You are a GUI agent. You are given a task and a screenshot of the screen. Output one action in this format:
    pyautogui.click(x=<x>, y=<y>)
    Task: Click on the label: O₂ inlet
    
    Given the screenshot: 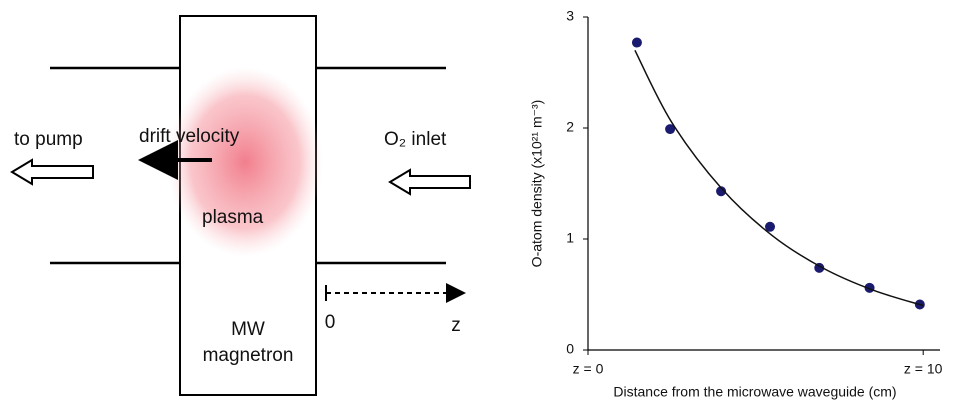 What is the action you would take?
    pyautogui.click(x=415, y=139)
    